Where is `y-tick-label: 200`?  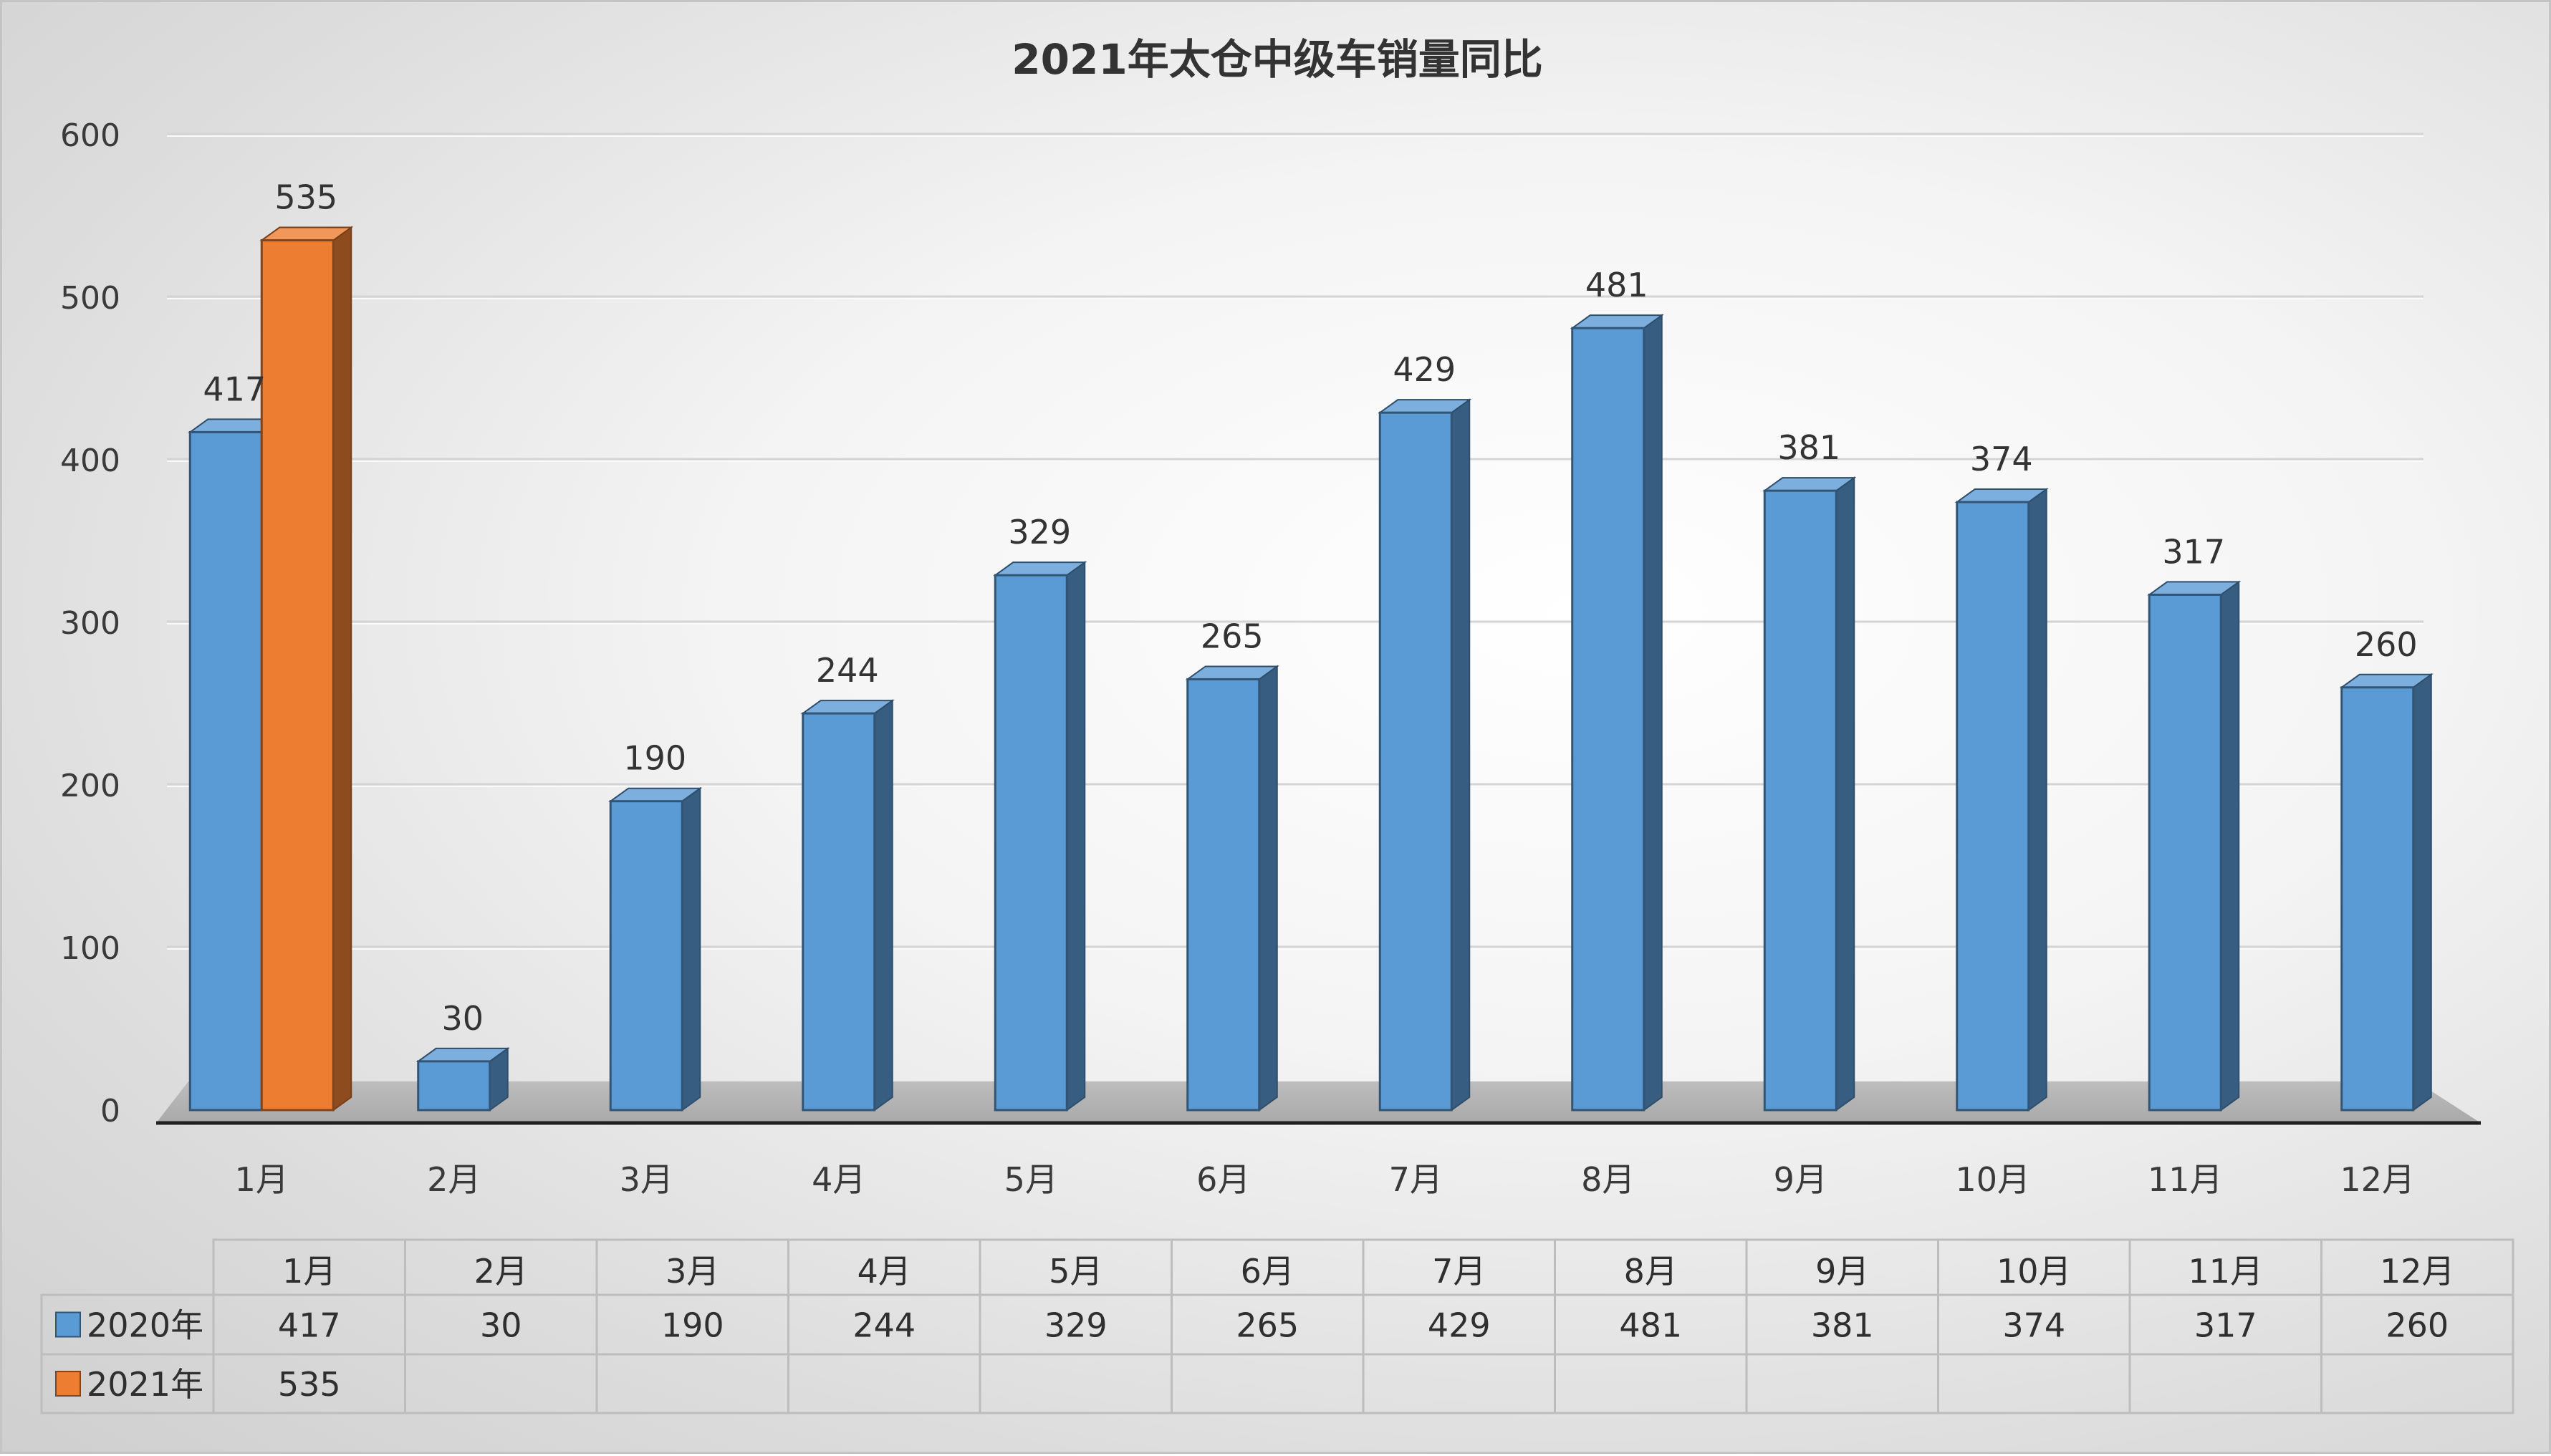
y-tick-label: 200 is located at coordinates (90, 786).